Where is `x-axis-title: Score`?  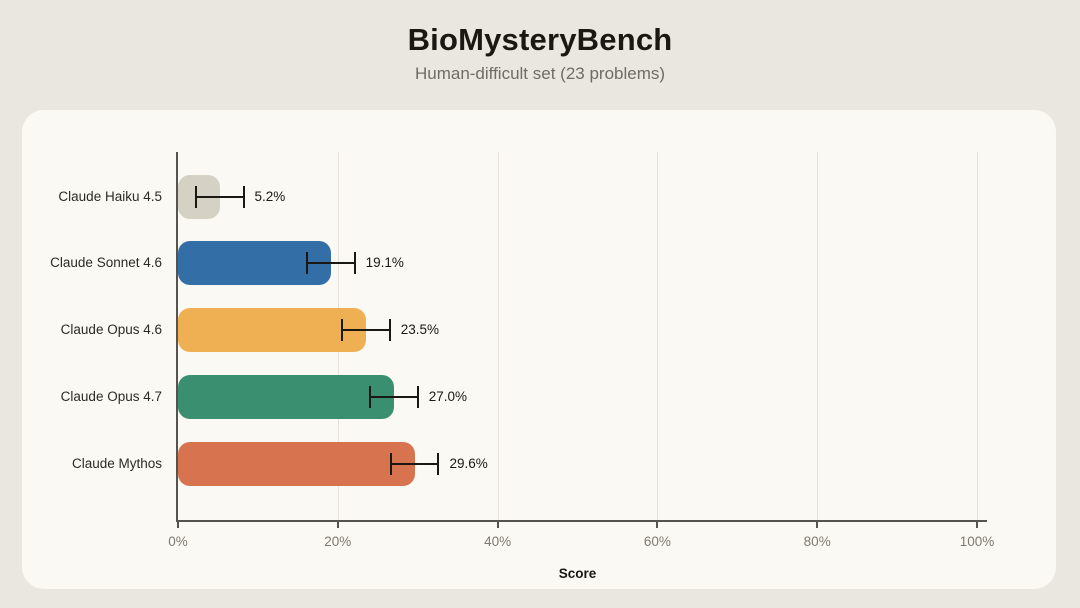
x-axis-title: Score is located at coordinates (577, 573).